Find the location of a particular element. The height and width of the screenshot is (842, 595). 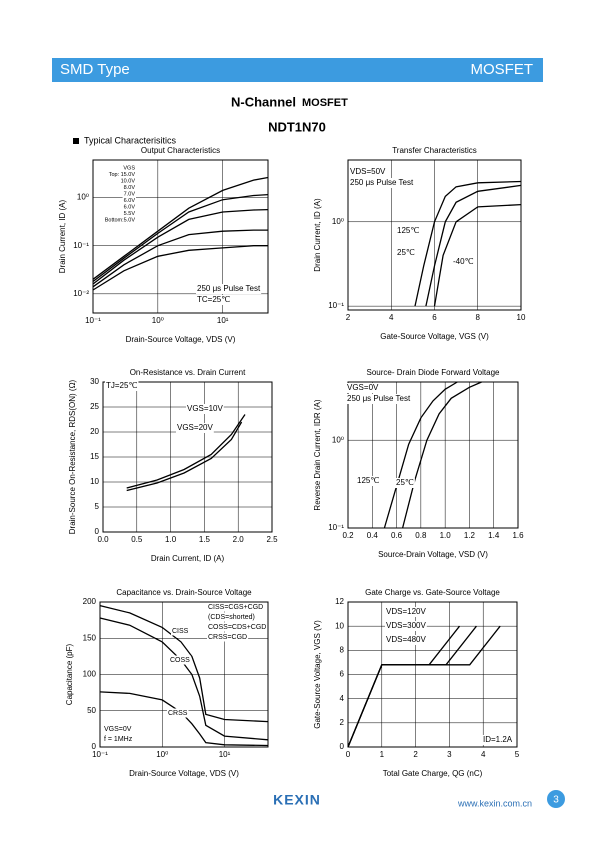

x-tick-label: 3 is located at coordinates (449, 754).